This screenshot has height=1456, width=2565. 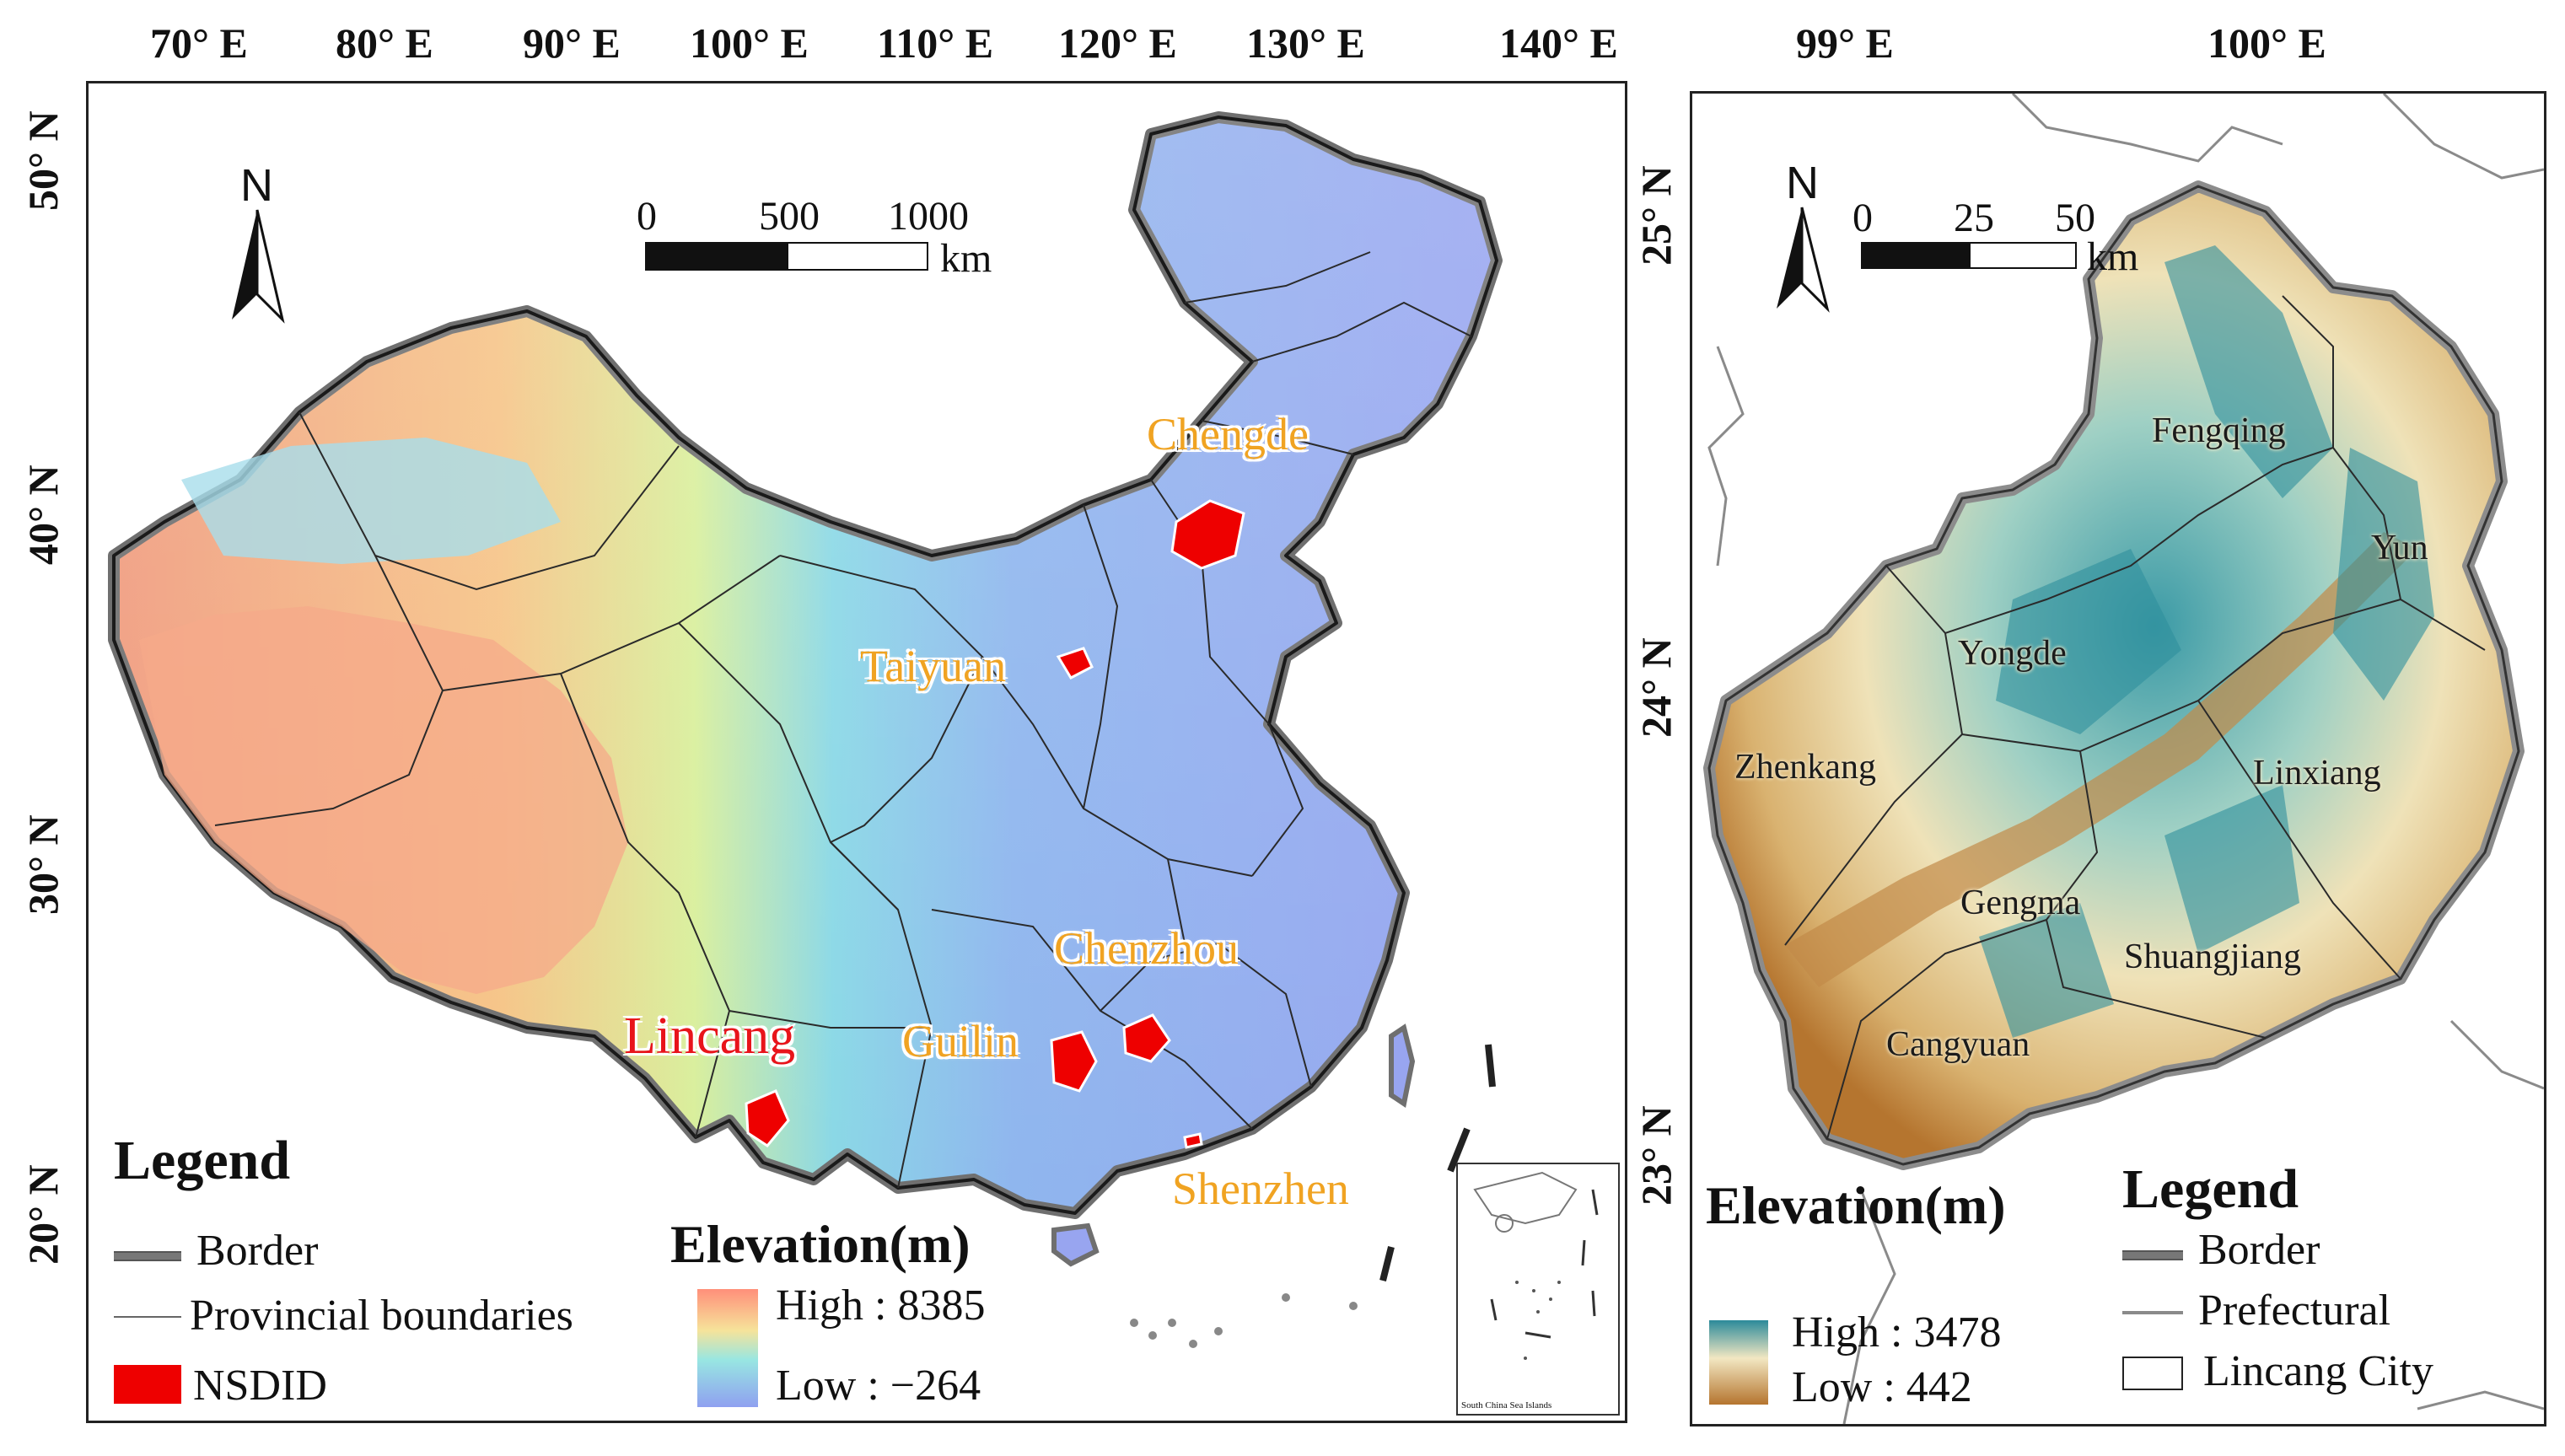 What do you see at coordinates (960, 1041) in the screenshot?
I see `city-label-guilin: Guilin` at bounding box center [960, 1041].